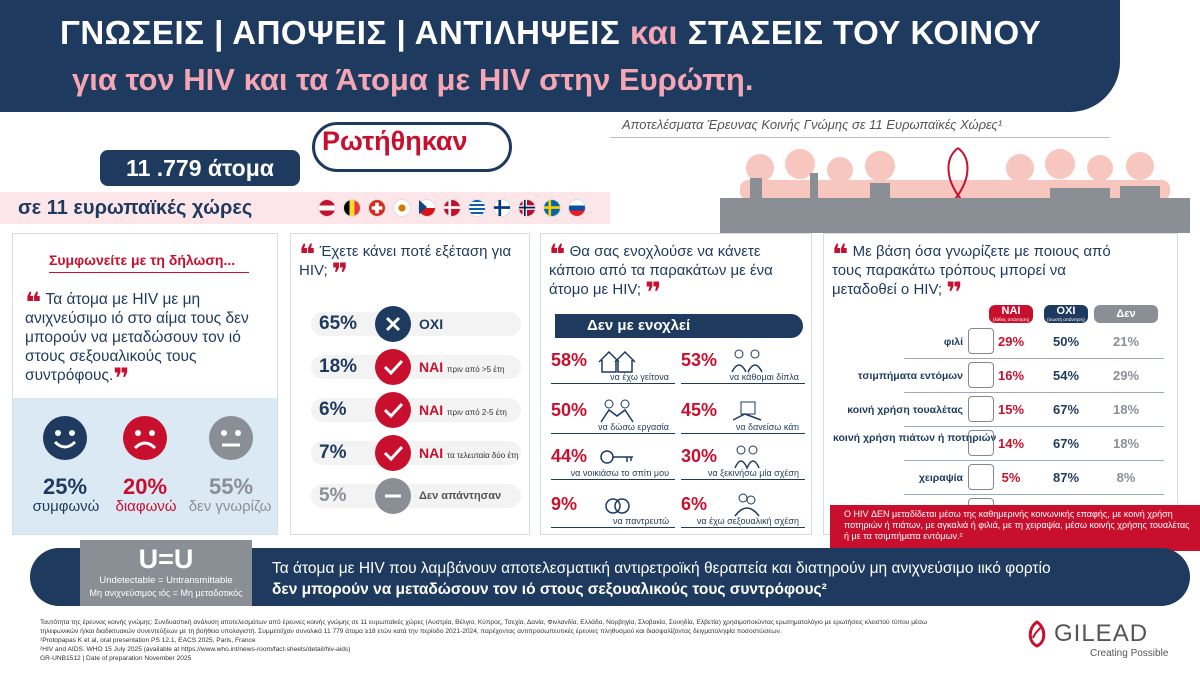  I want to click on flag-row, so click(452, 208).